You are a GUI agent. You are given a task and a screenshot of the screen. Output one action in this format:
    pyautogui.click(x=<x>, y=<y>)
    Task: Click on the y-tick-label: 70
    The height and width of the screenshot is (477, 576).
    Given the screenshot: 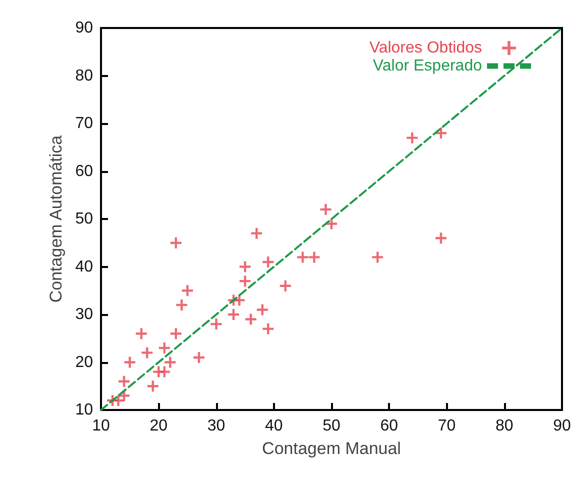 What is the action you would take?
    pyautogui.click(x=84, y=123)
    